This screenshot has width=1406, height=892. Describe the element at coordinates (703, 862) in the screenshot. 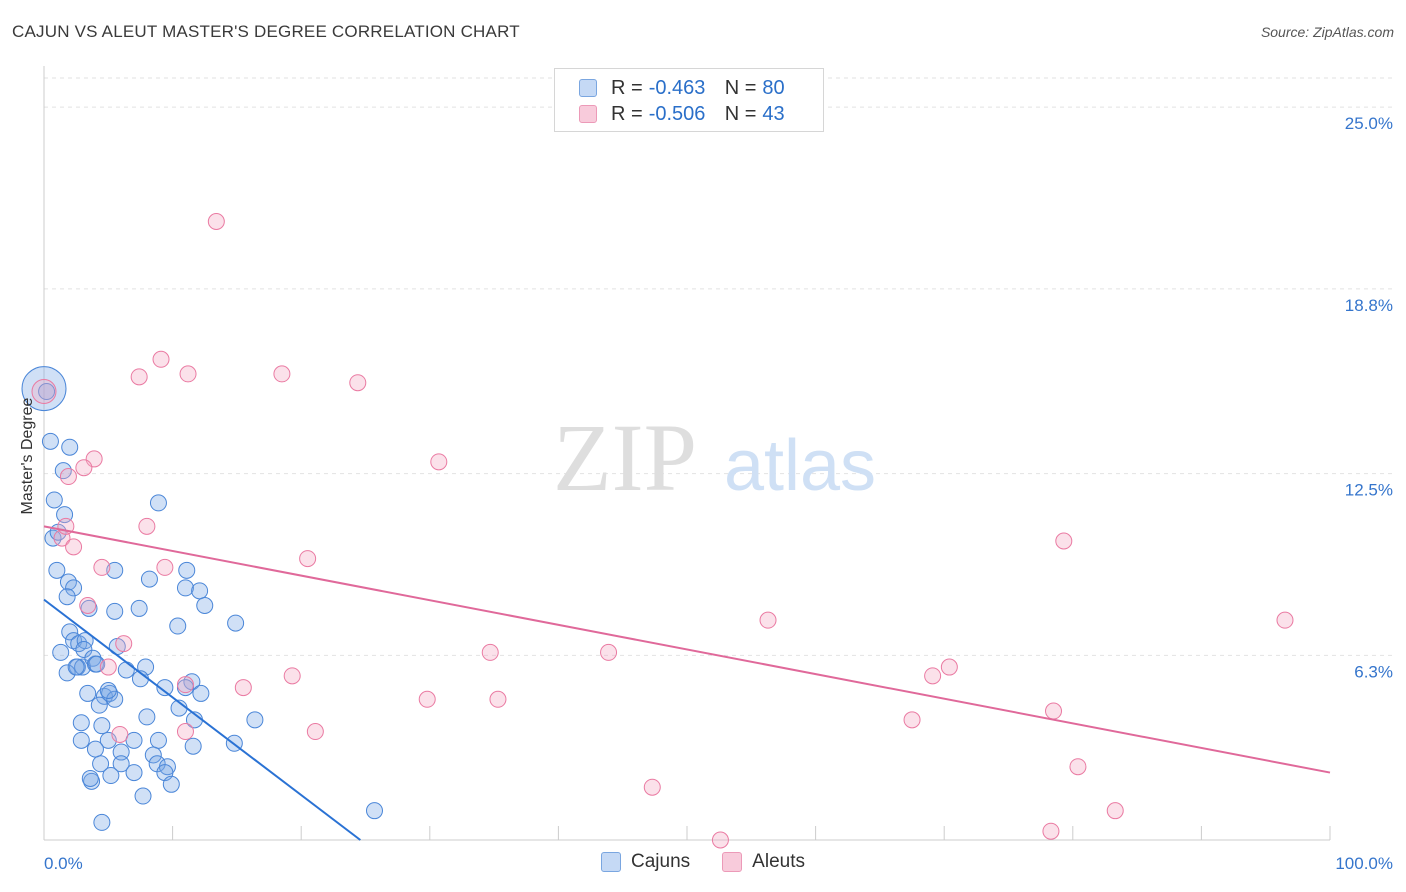

I see `series-legend: Cajuns Aleuts` at that location.